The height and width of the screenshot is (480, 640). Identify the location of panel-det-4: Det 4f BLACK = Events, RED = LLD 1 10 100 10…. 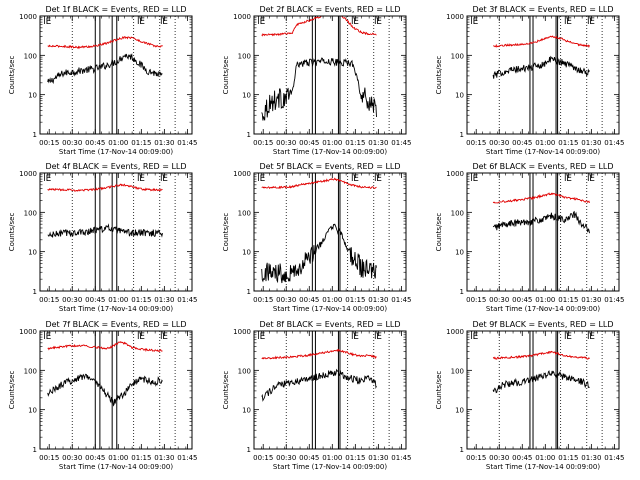
(102, 237).